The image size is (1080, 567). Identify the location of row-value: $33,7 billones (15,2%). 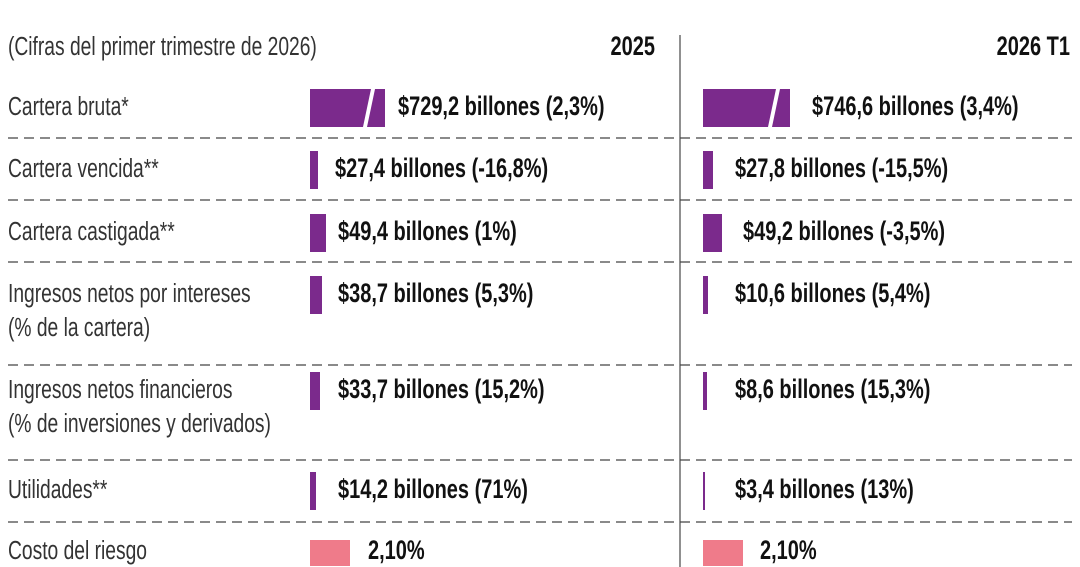
(441, 389).